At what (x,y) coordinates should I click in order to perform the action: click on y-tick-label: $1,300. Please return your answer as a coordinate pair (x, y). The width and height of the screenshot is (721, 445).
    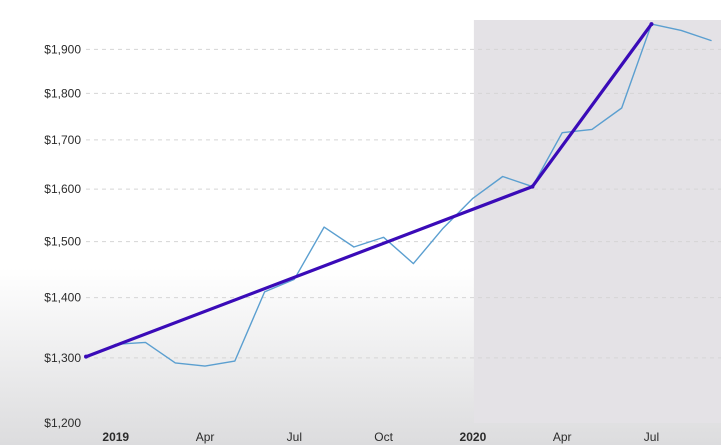
    Looking at the image, I should click on (62, 358).